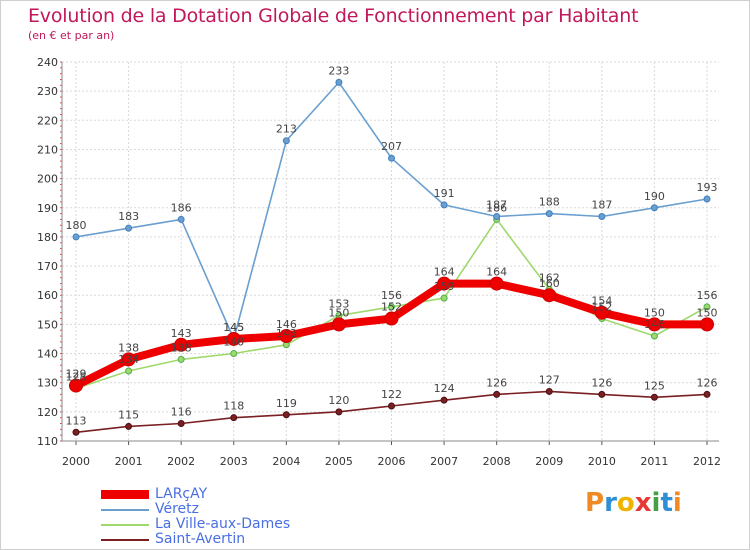  I want to click on data-label-larcay: 145, so click(233, 327).